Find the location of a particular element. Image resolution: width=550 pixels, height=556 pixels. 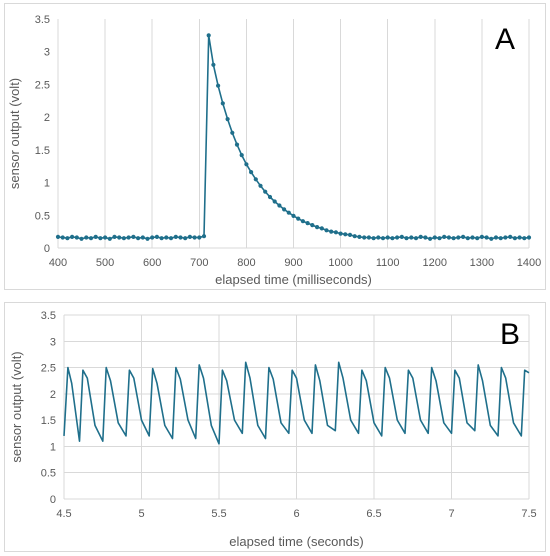

chart-a-x-tick-label: 1200 is located at coordinates (435, 263).